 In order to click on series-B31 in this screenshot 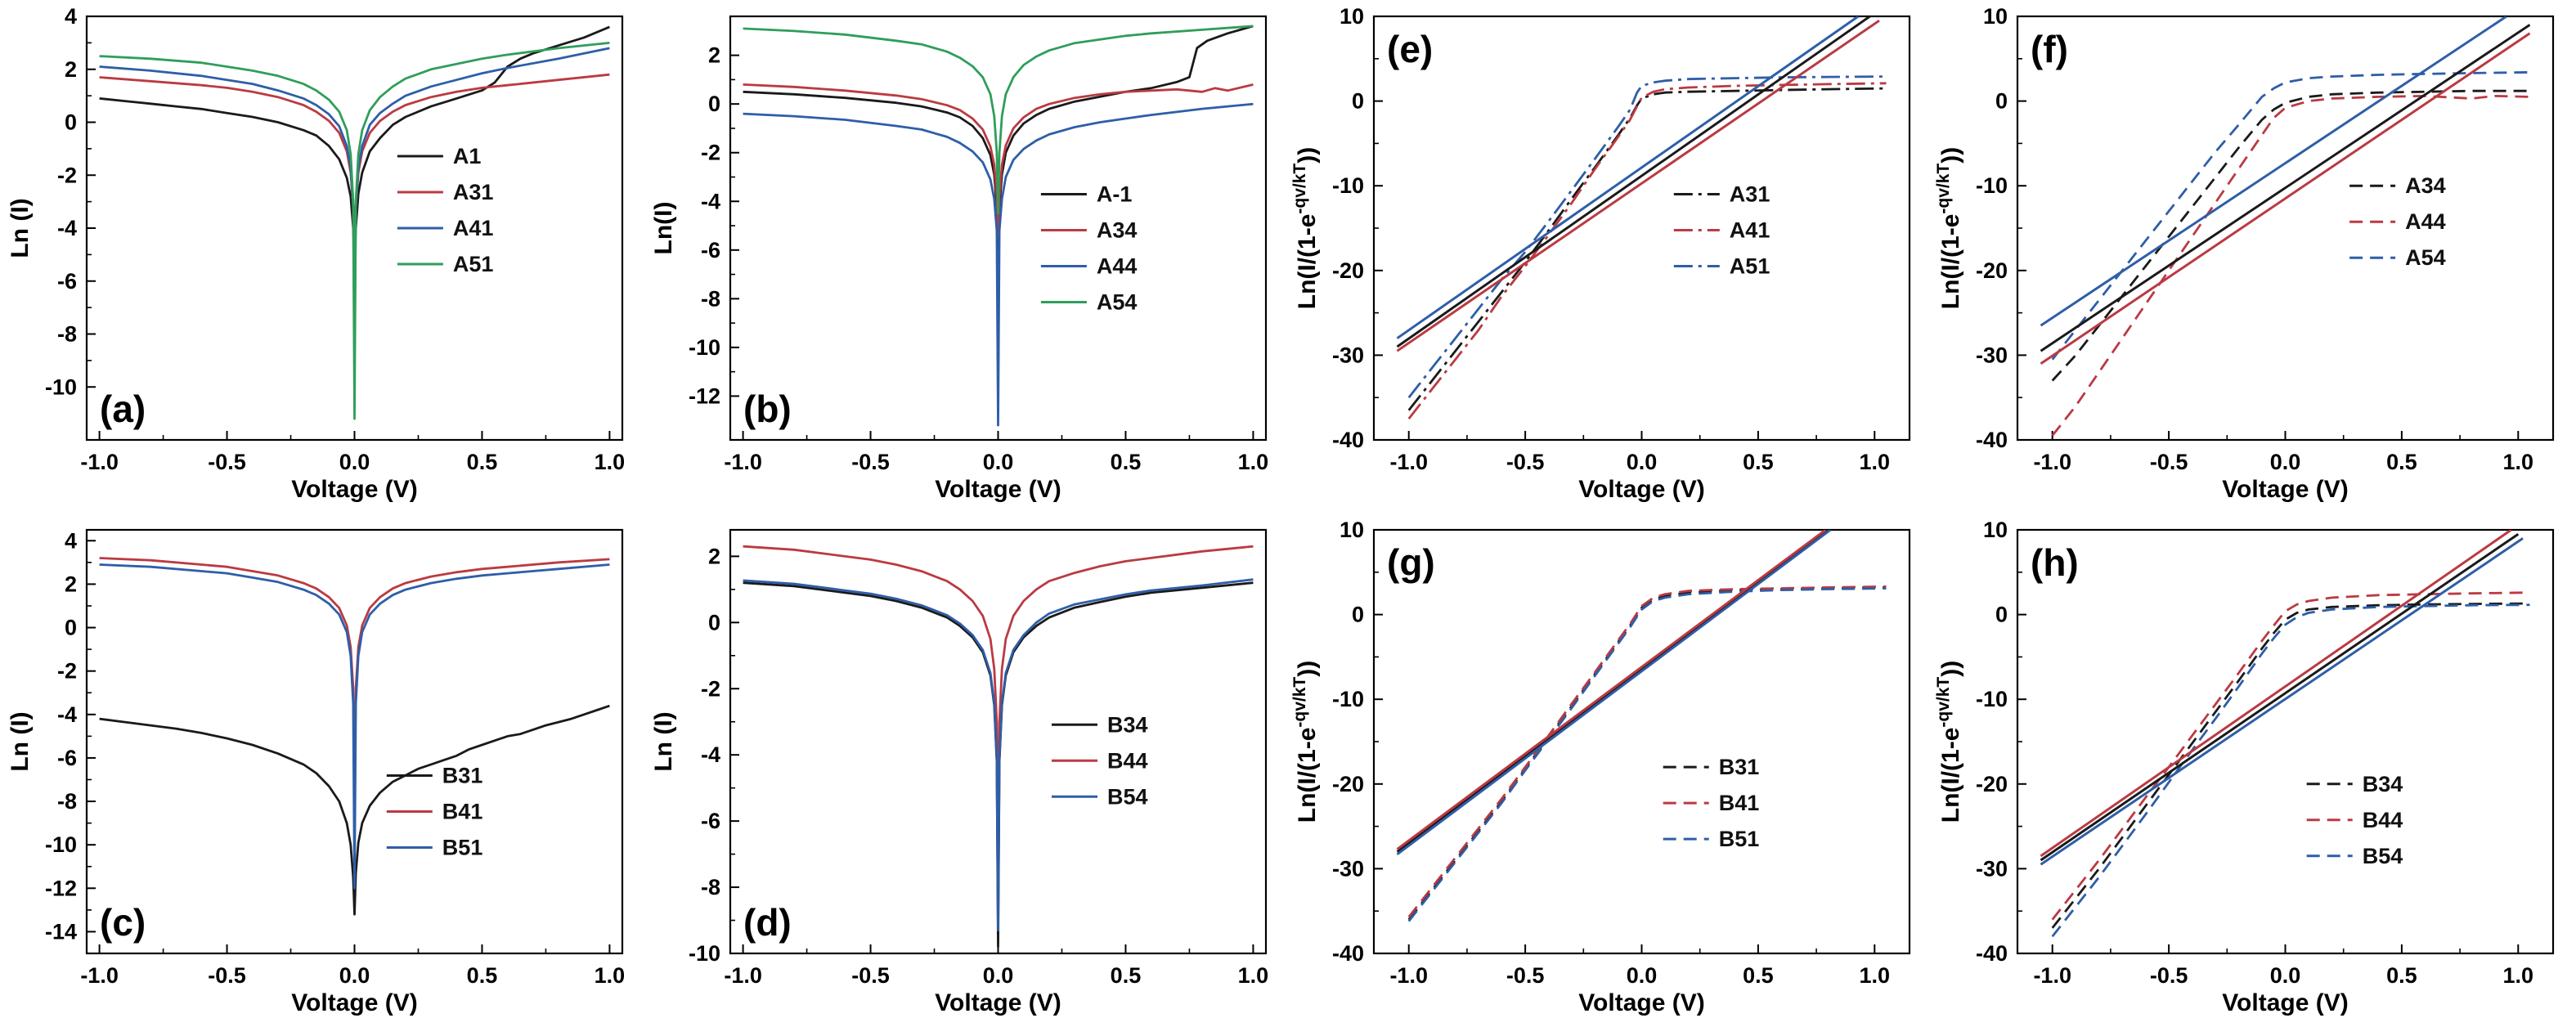, I will do `click(1647, 753)`.